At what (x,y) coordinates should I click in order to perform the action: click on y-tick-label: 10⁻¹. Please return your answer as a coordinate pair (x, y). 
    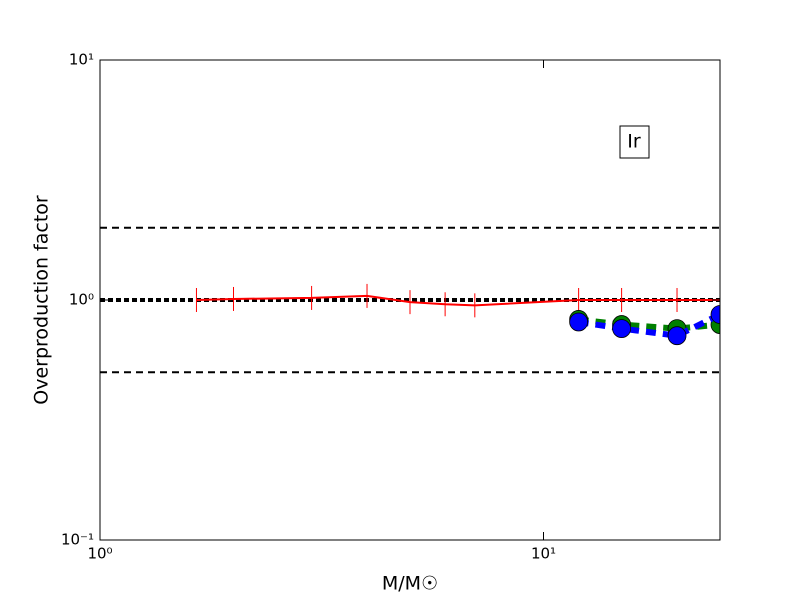
    Looking at the image, I should click on (77, 540).